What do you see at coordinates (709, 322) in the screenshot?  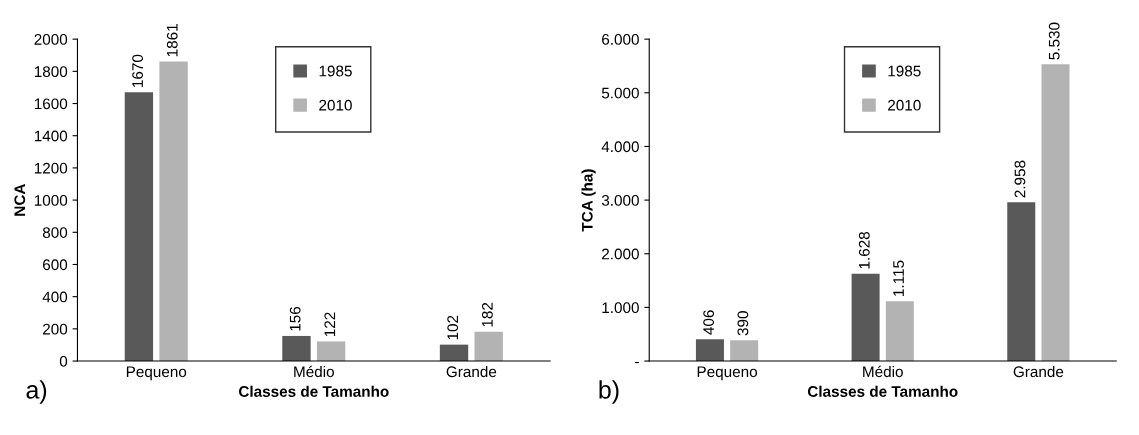 I see `data-label: 406` at bounding box center [709, 322].